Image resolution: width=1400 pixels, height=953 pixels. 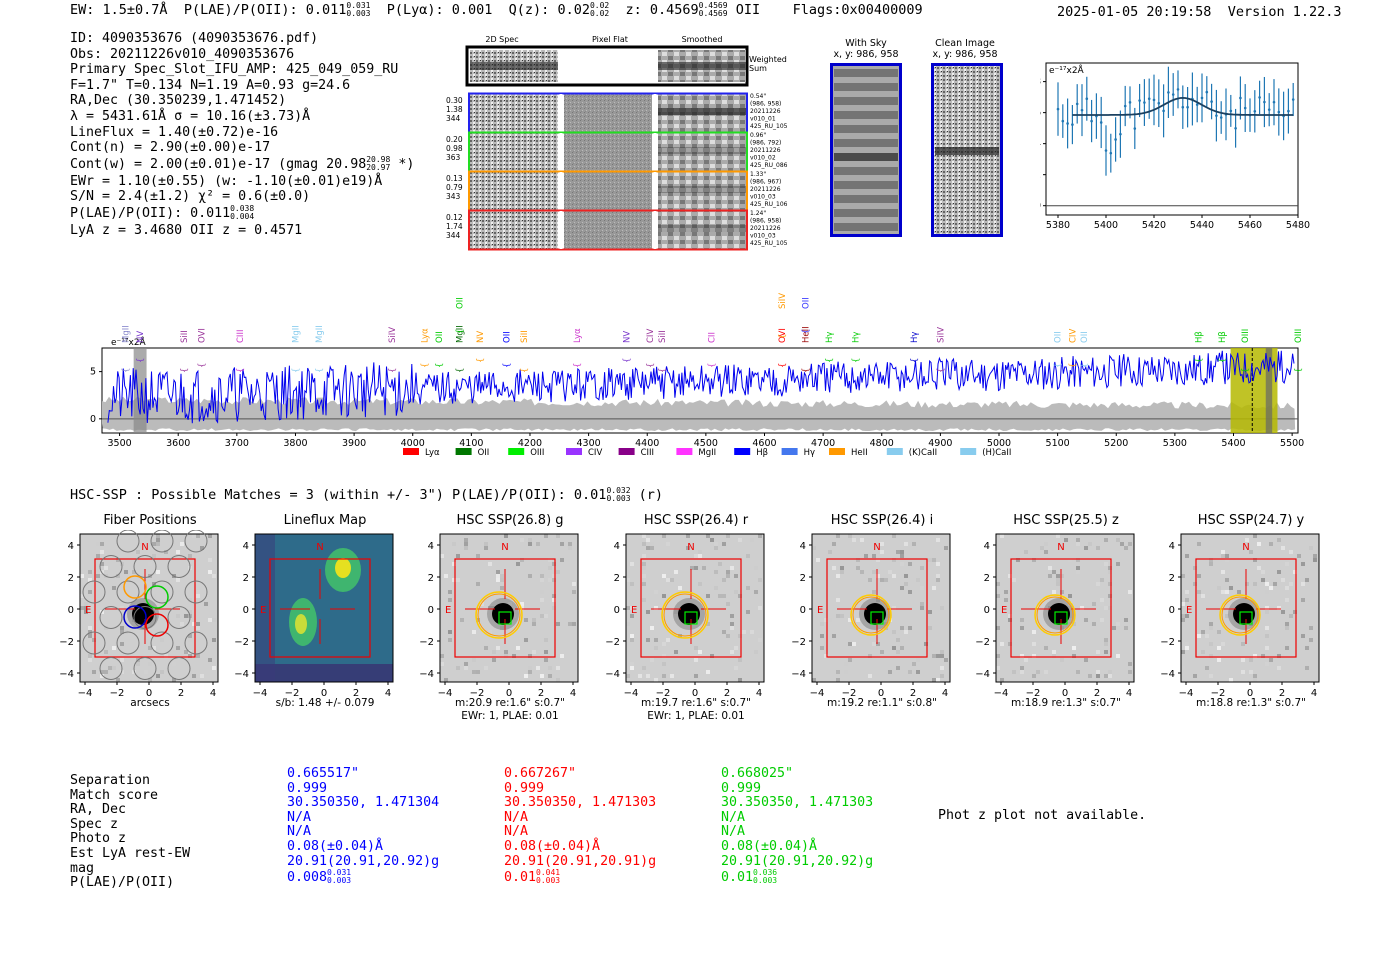 What do you see at coordinates (425, 335) in the screenshot?
I see `svg-text: Lyα` at bounding box center [425, 335].